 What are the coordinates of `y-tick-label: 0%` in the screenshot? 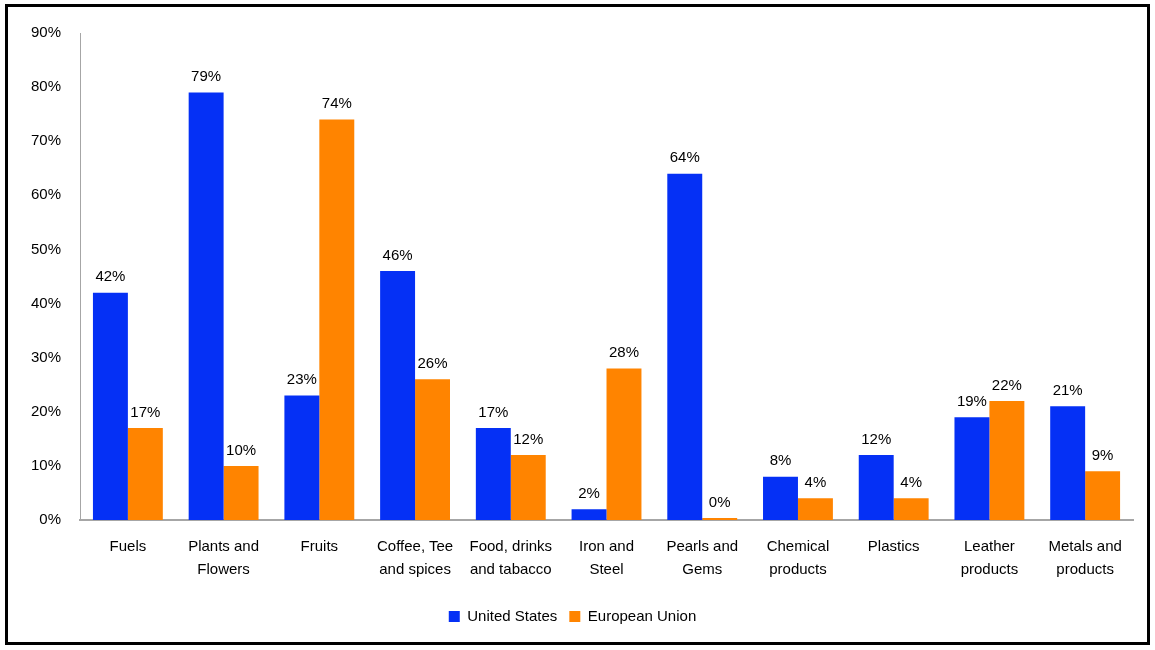 It's located at (50, 519).